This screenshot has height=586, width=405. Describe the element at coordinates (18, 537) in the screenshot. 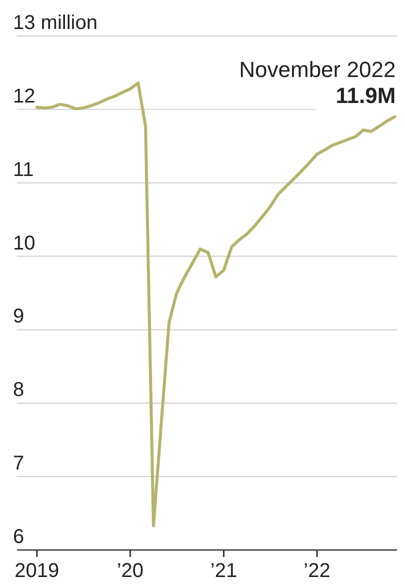

I see `y-tick-label: 6` at that location.